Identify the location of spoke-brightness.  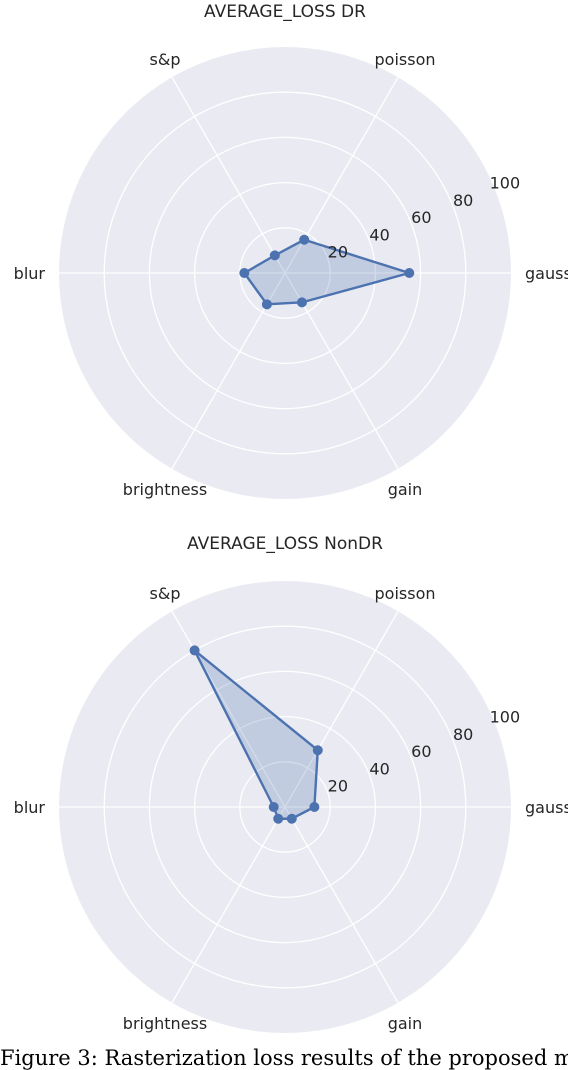
(228, 905).